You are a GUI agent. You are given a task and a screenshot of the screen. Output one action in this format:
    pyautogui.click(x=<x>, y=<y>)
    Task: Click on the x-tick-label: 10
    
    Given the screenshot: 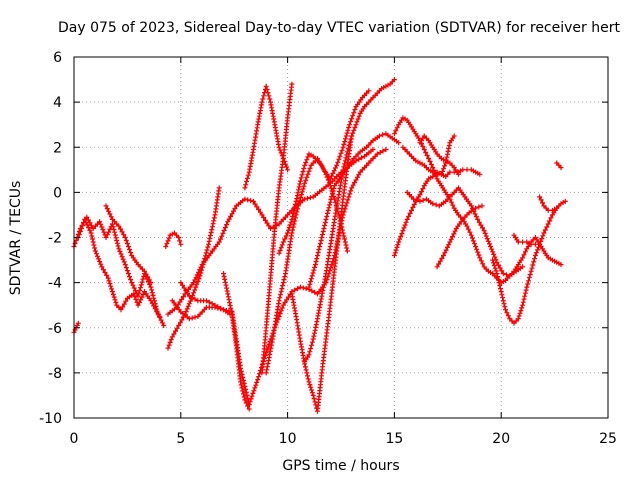 What is the action you would take?
    pyautogui.click(x=288, y=439)
    